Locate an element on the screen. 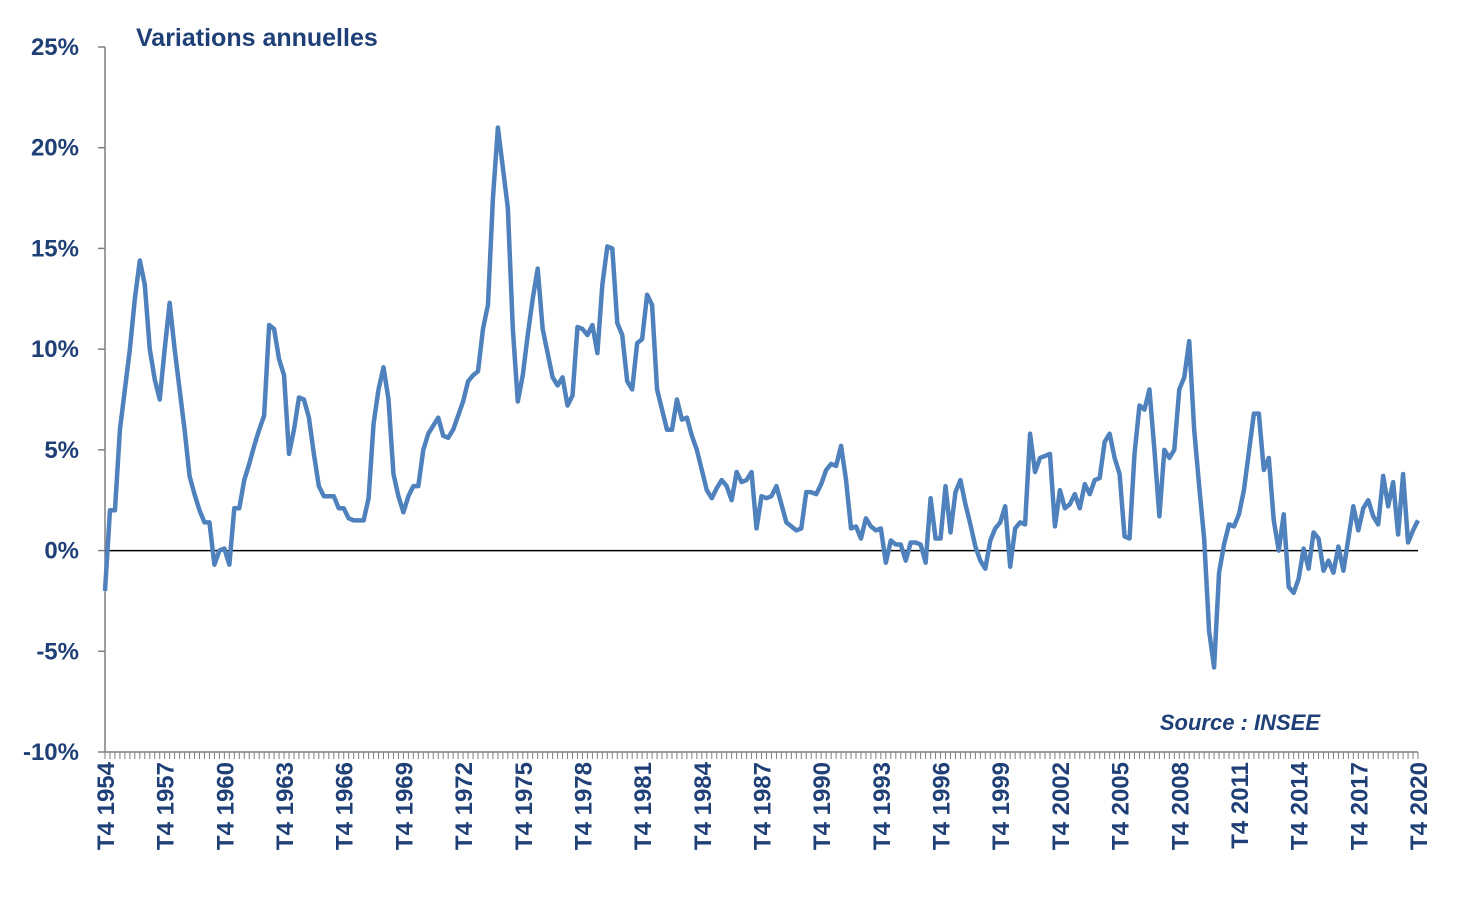 Image resolution: width=1458 pixels, height=903 pixels. x-tick-label: T4 1957 is located at coordinates (166, 806).